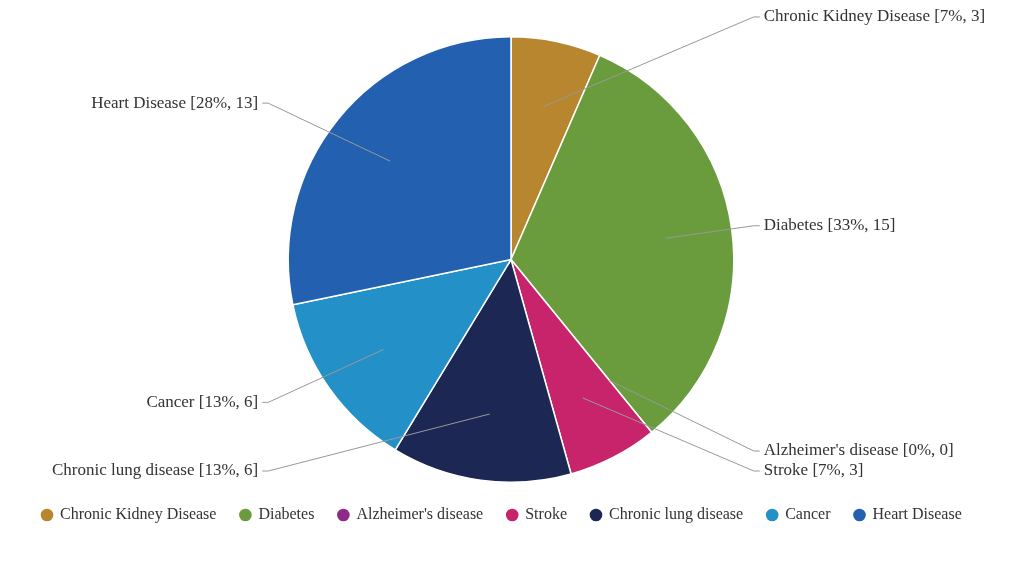 The width and height of the screenshot is (1022, 570). I want to click on category-label: Chronic lung disease [13%, 6], so click(155, 470).